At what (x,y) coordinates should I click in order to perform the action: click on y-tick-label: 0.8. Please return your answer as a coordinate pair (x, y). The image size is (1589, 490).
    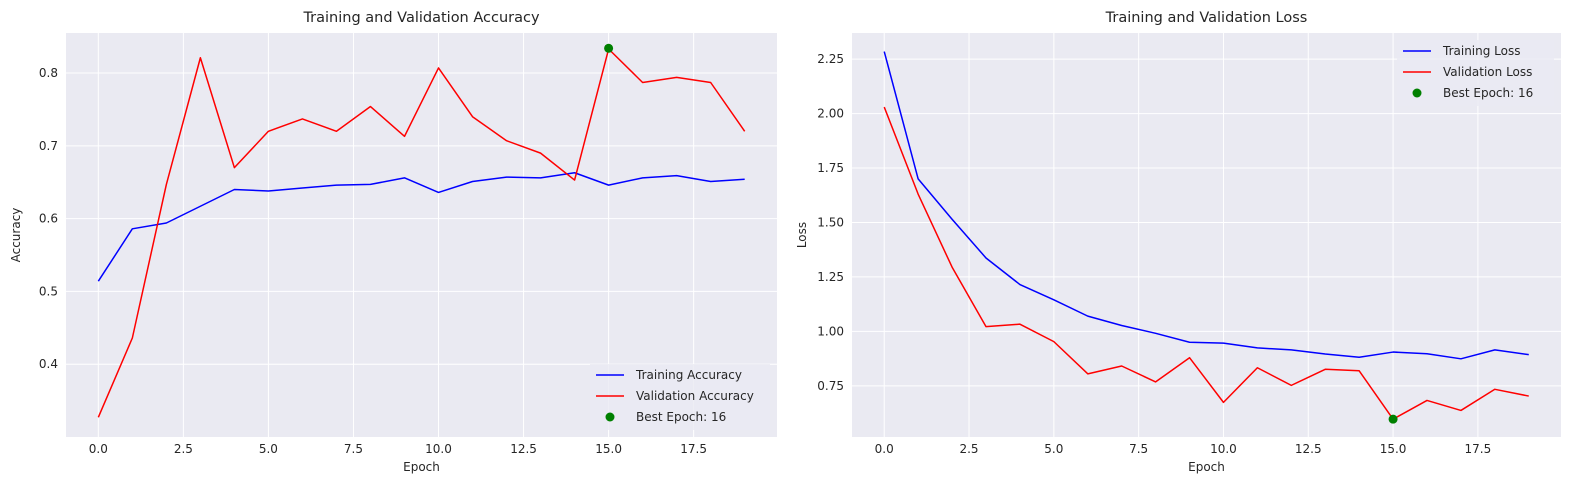
    Looking at the image, I should click on (48, 73).